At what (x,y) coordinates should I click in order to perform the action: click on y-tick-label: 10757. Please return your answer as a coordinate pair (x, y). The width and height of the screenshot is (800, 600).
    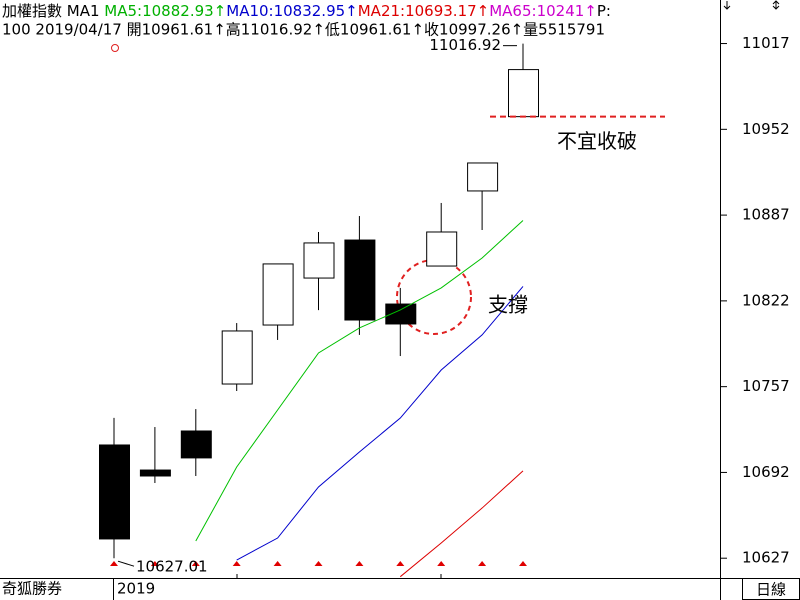
    Looking at the image, I should click on (766, 386).